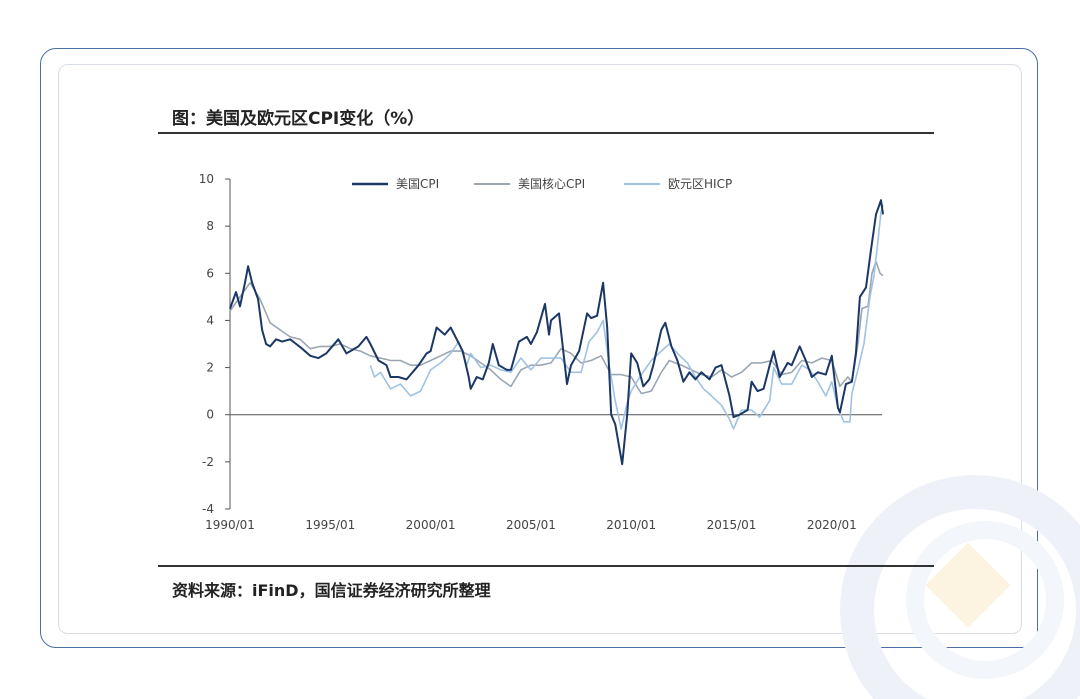 The image size is (1080, 699). What do you see at coordinates (330, 525) in the screenshot?
I see `x-tick-label: 1995/01` at bounding box center [330, 525].